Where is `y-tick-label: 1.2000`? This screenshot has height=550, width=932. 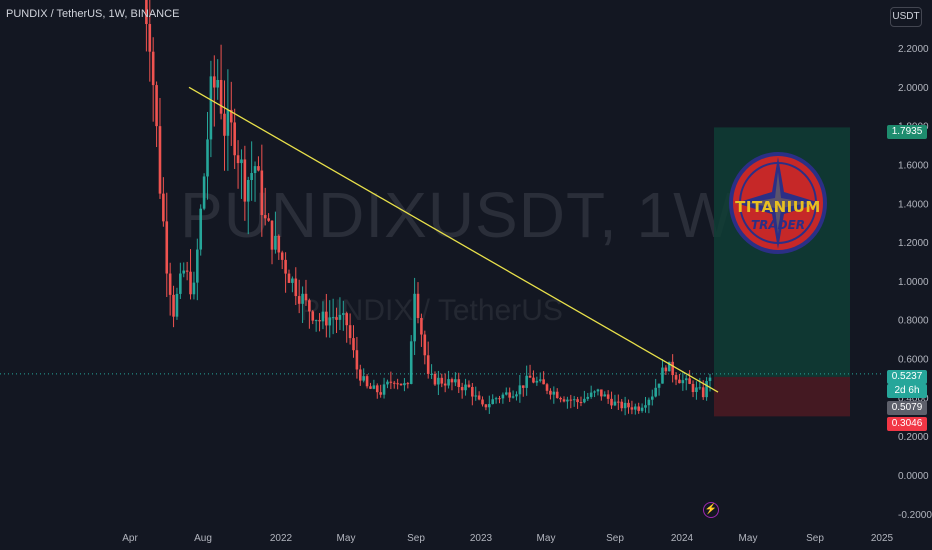
y-tick-label: 1.2000 is located at coordinates (913, 243).